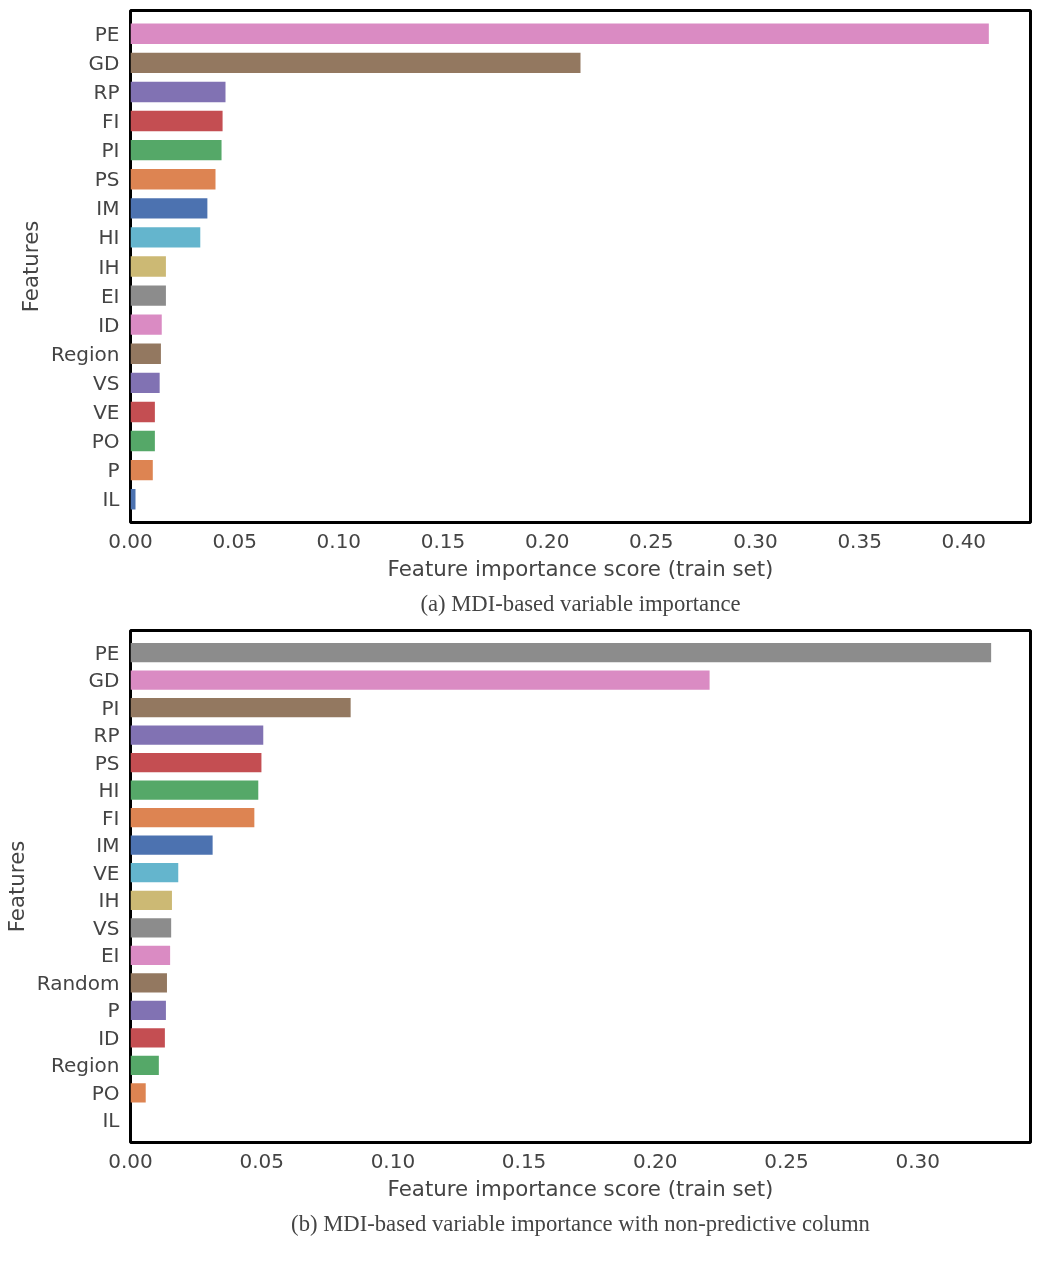 The width and height of the screenshot is (1055, 1264). What do you see at coordinates (964, 540) in the screenshot?
I see `x-tick-label: 0.40` at bounding box center [964, 540].